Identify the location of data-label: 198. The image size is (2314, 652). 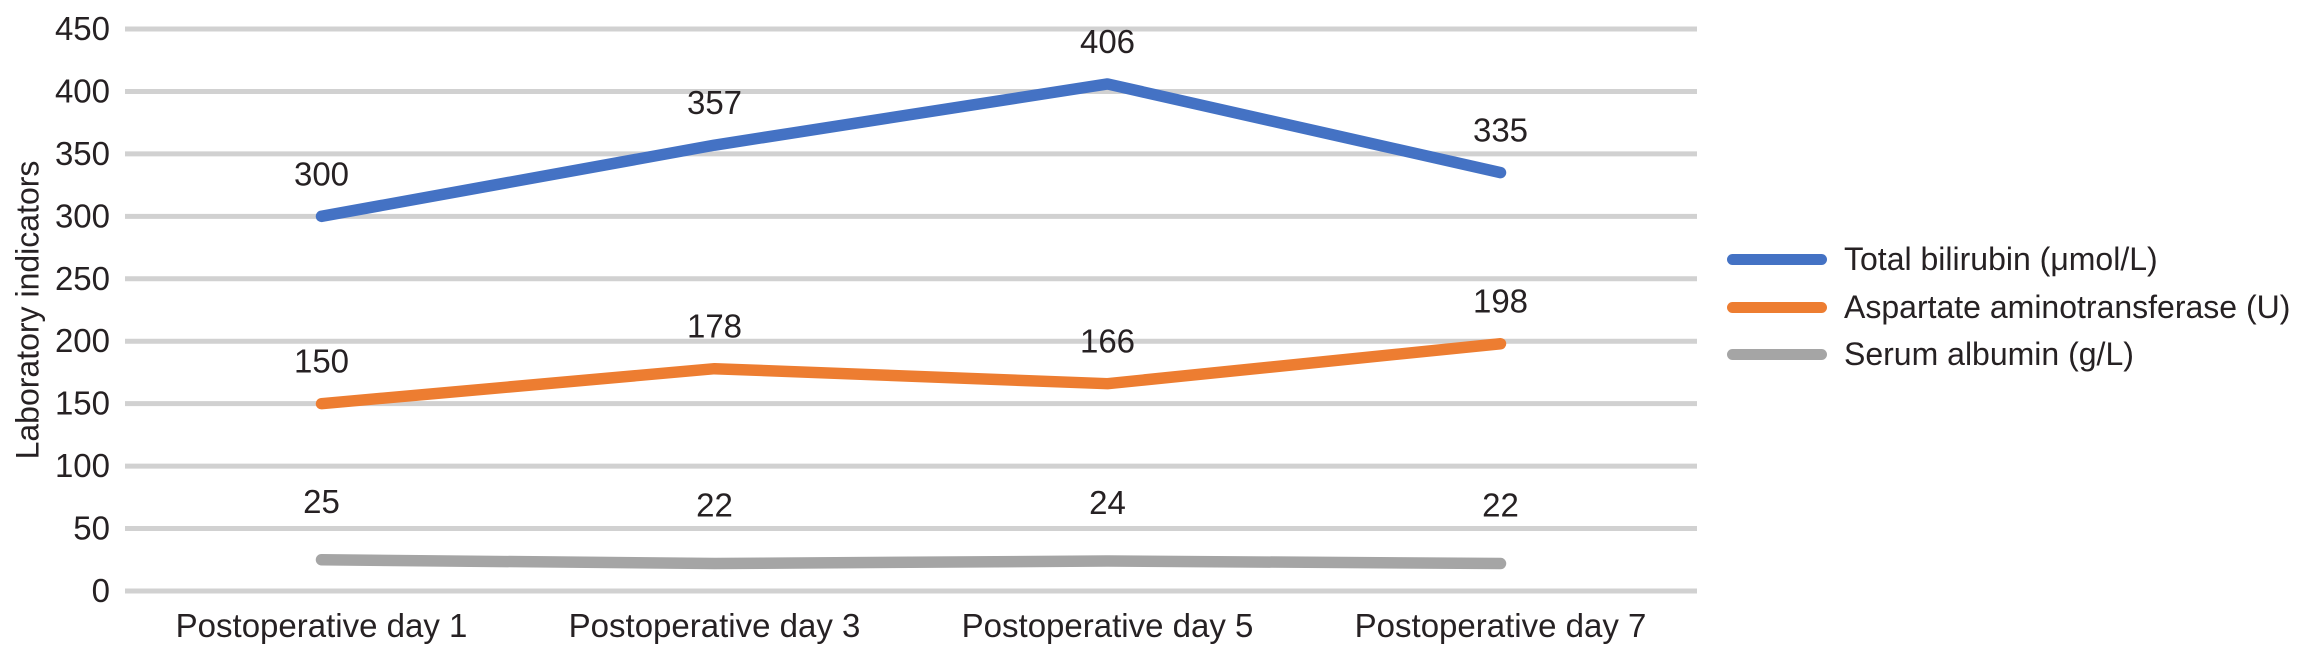
(1500, 301).